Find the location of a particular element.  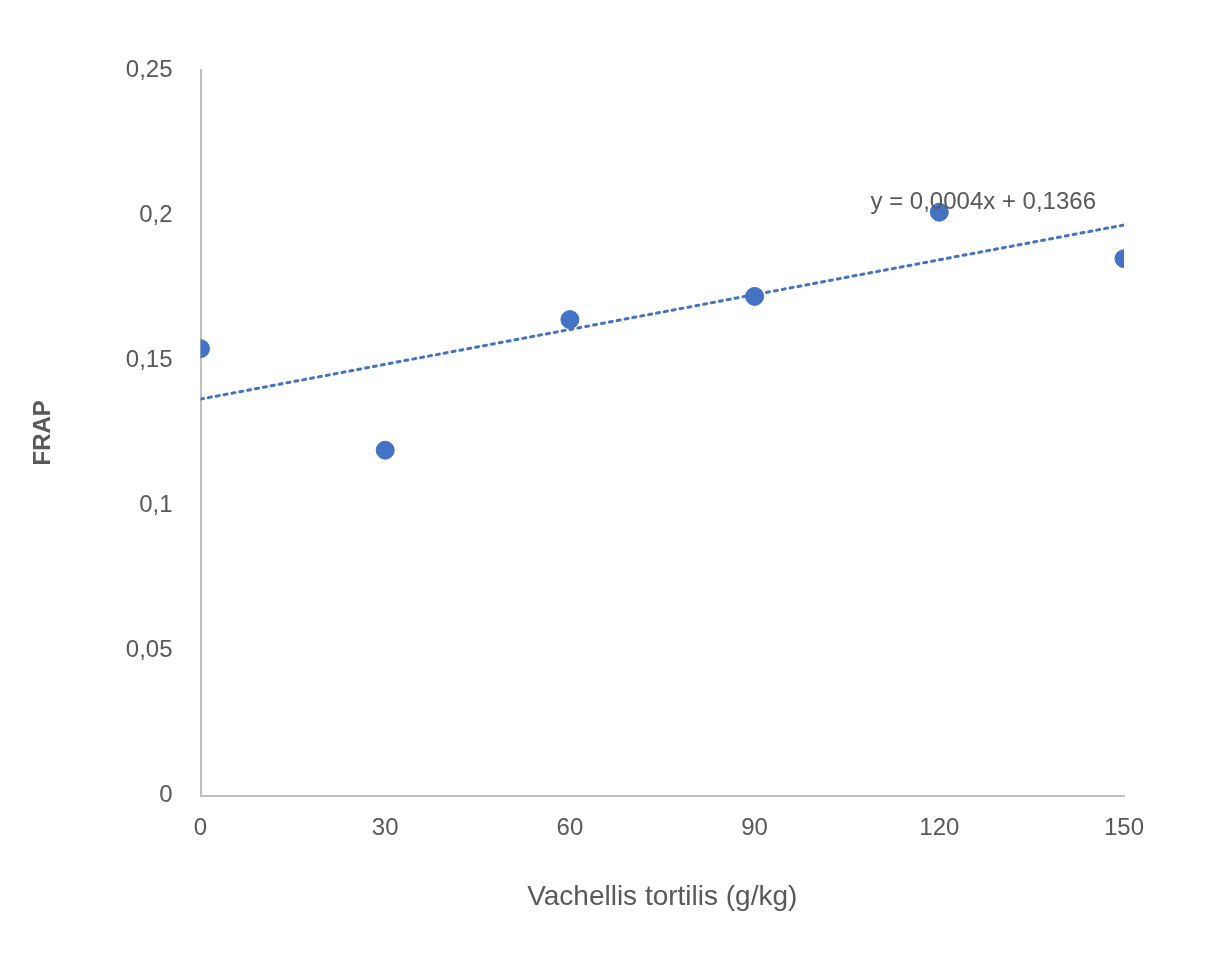

y-tick-label: 0,15 is located at coordinates (149, 358).